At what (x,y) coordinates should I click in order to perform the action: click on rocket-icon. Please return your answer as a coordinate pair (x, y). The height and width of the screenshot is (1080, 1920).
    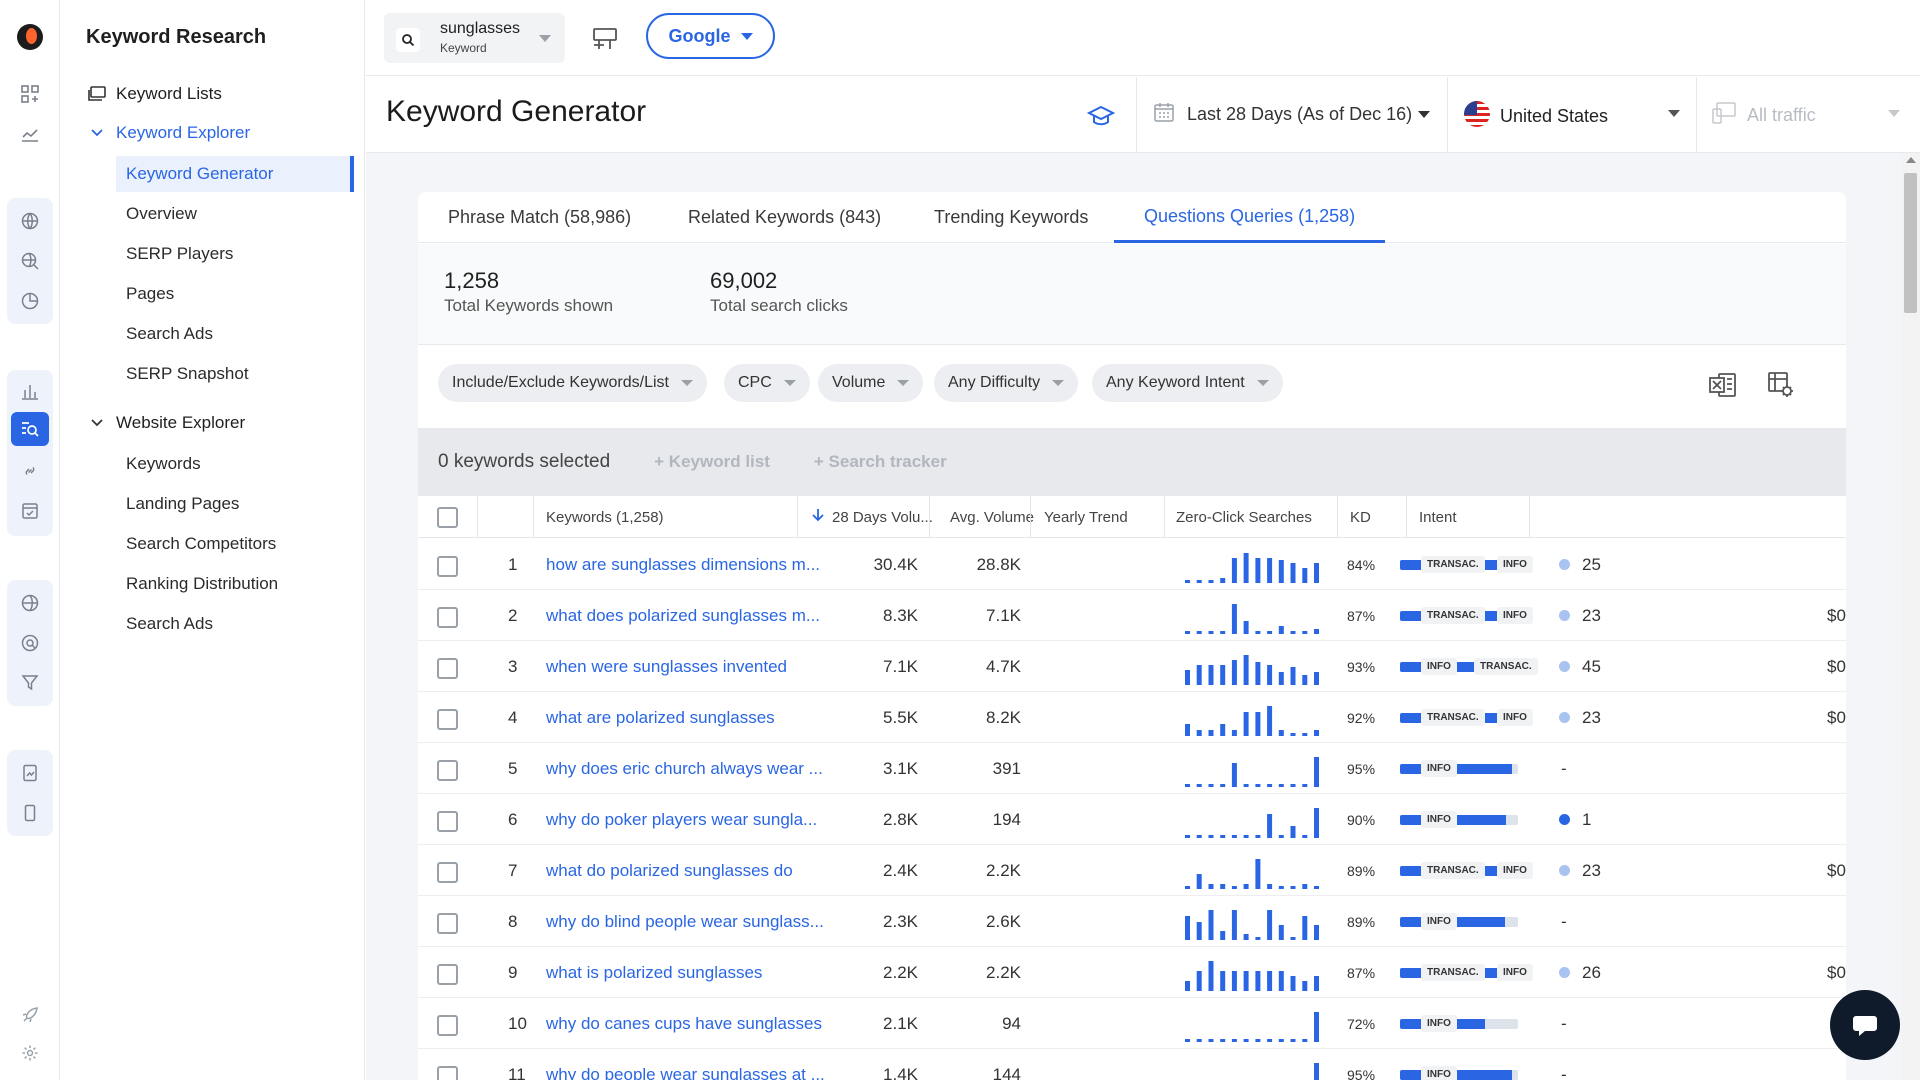
    Looking at the image, I should click on (30, 1015).